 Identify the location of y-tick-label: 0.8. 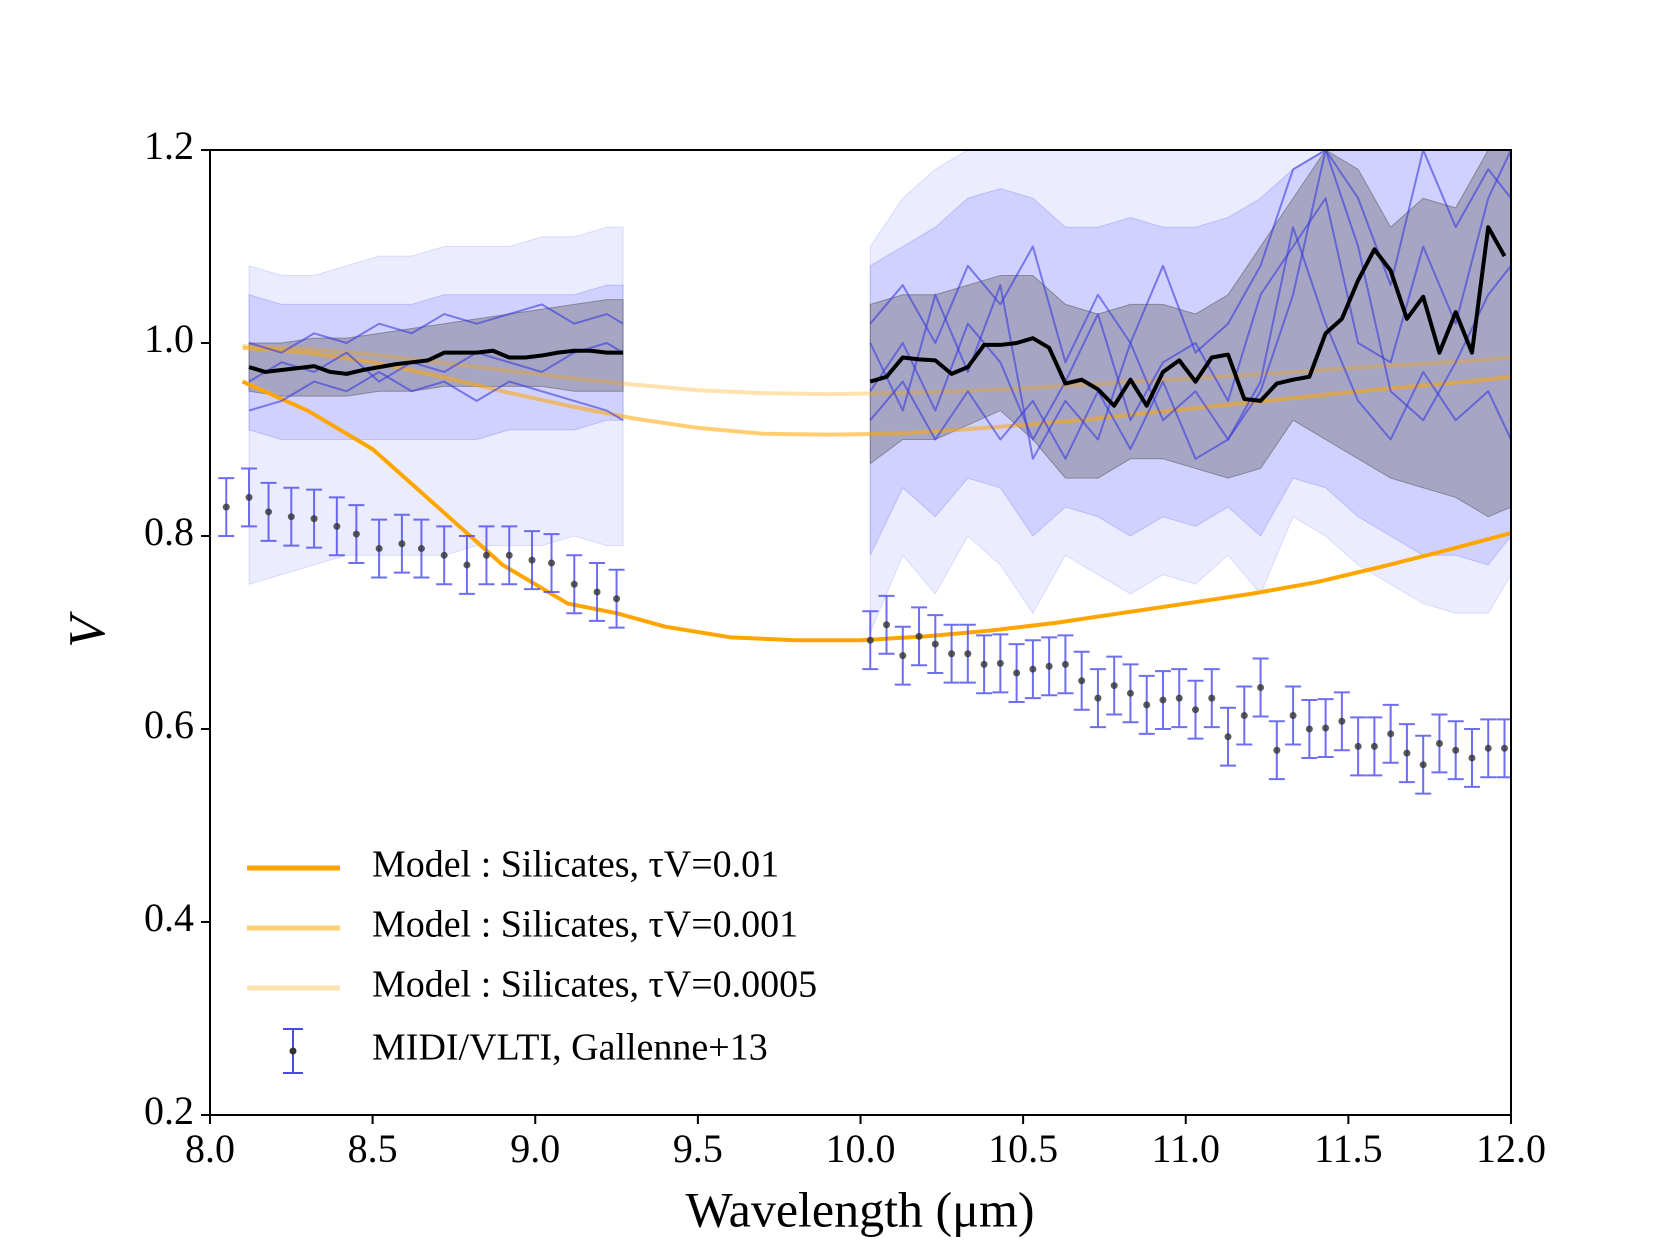
(169, 531).